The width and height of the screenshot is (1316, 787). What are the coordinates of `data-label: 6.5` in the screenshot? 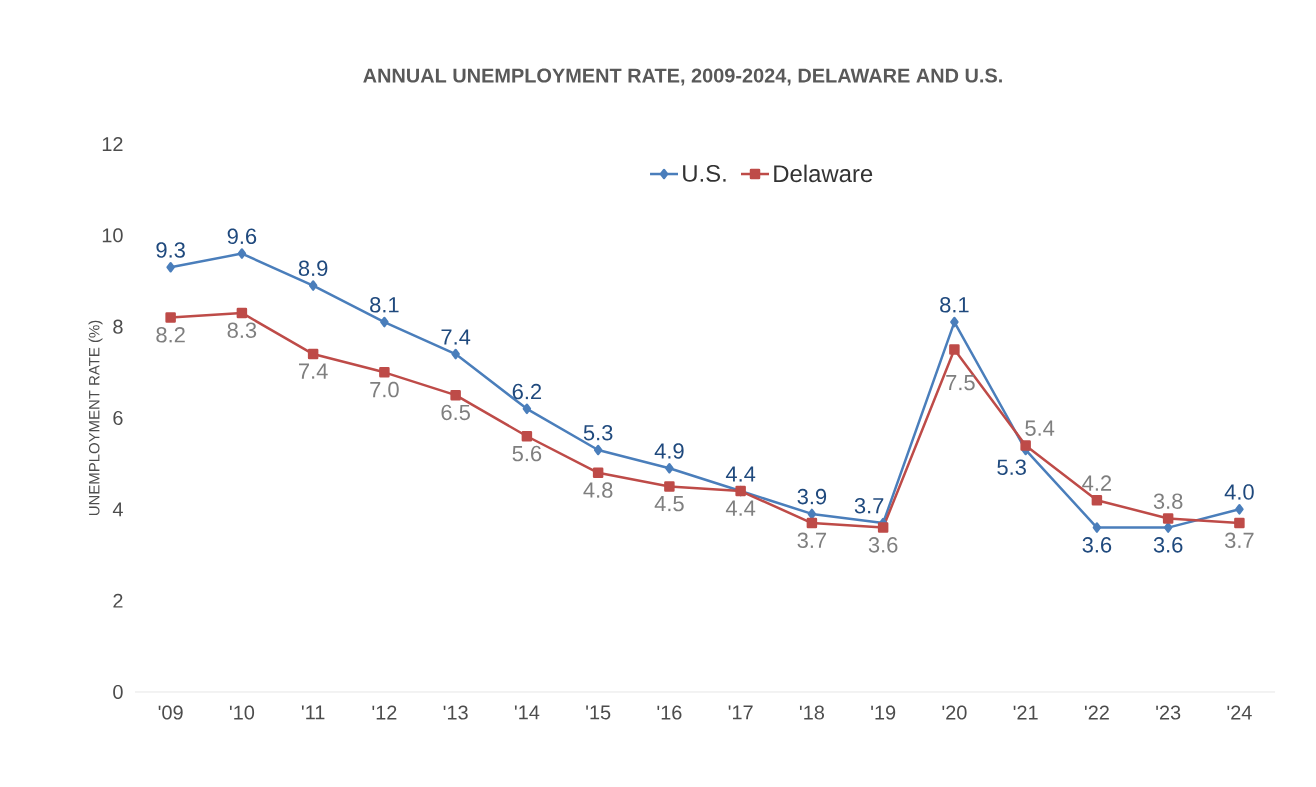 It's located at (455, 412).